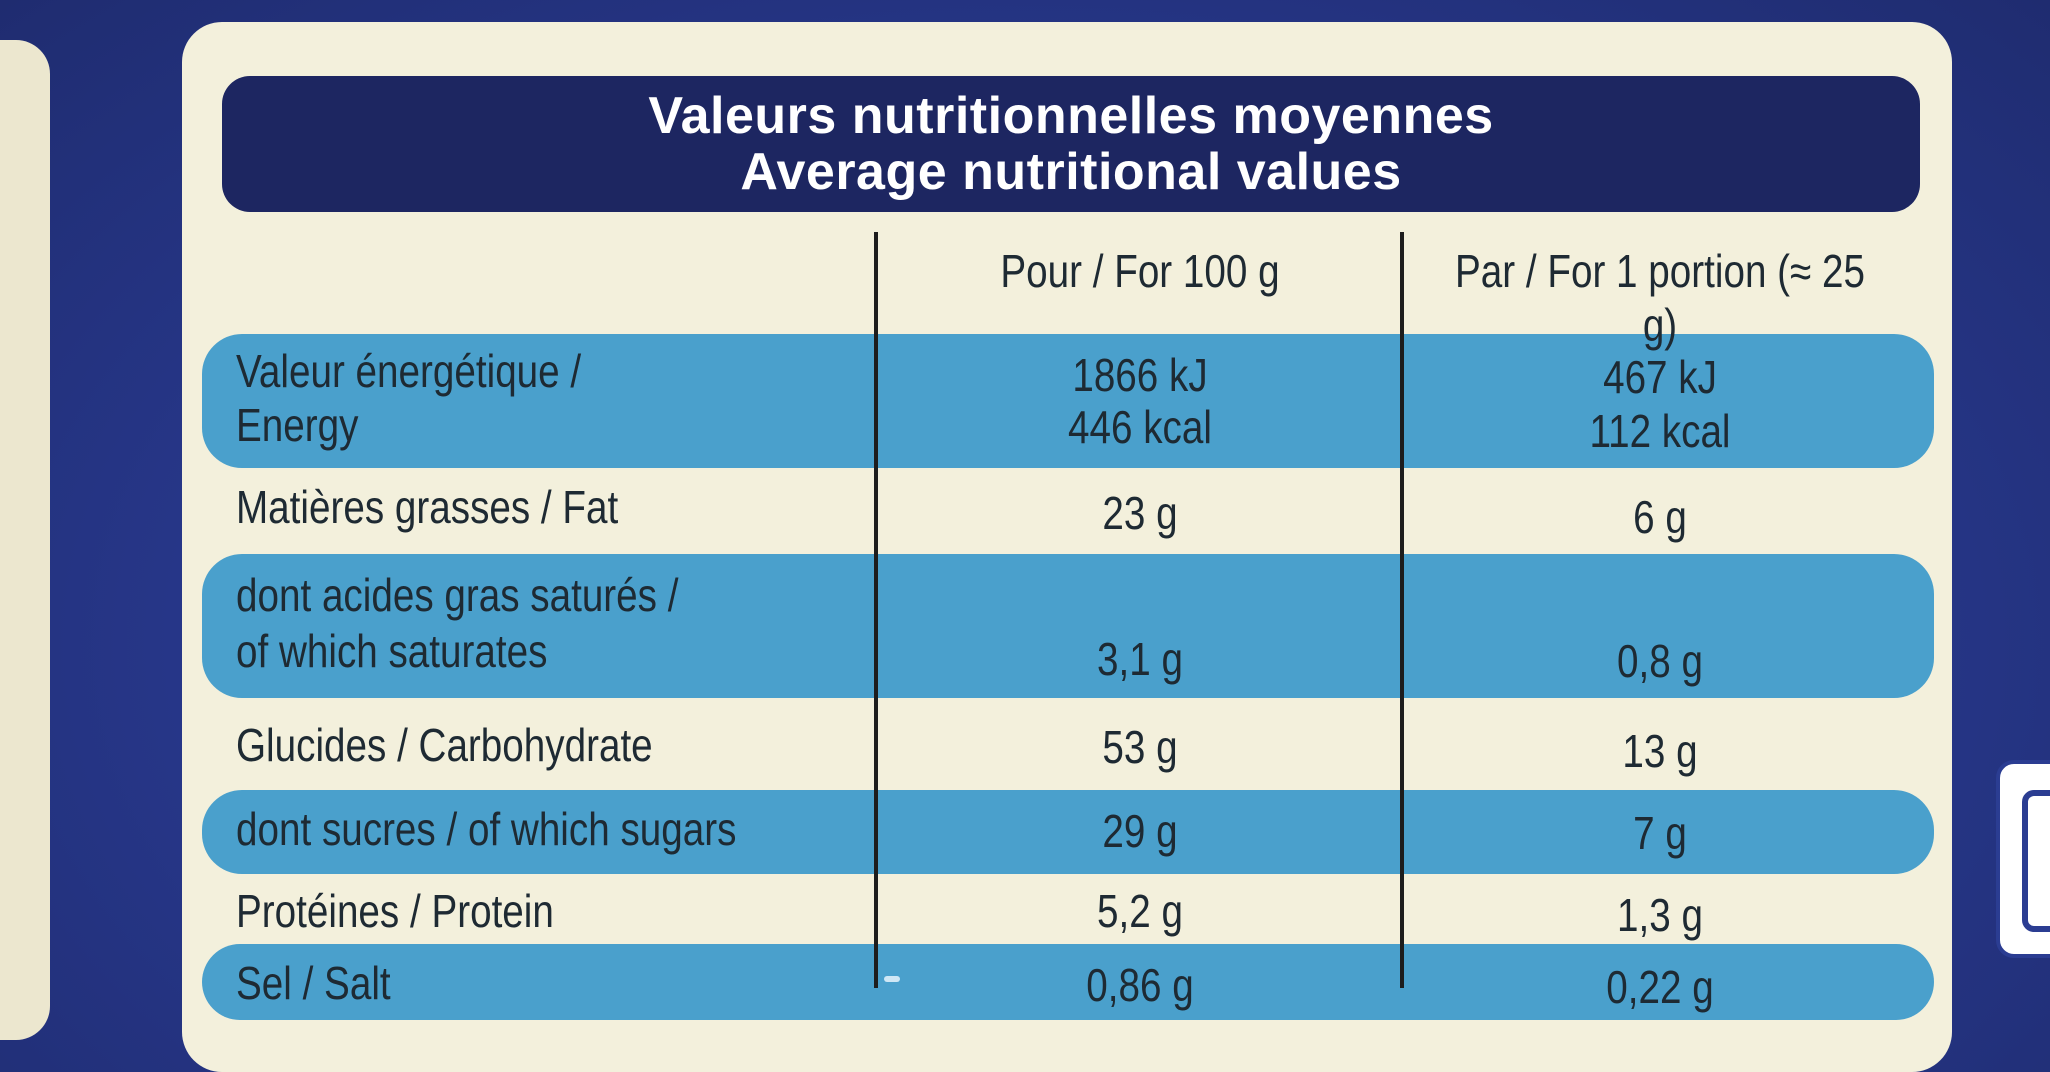 The height and width of the screenshot is (1072, 2050). Describe the element at coordinates (1068, 832) in the screenshot. I see `row-band-sugars` at that location.